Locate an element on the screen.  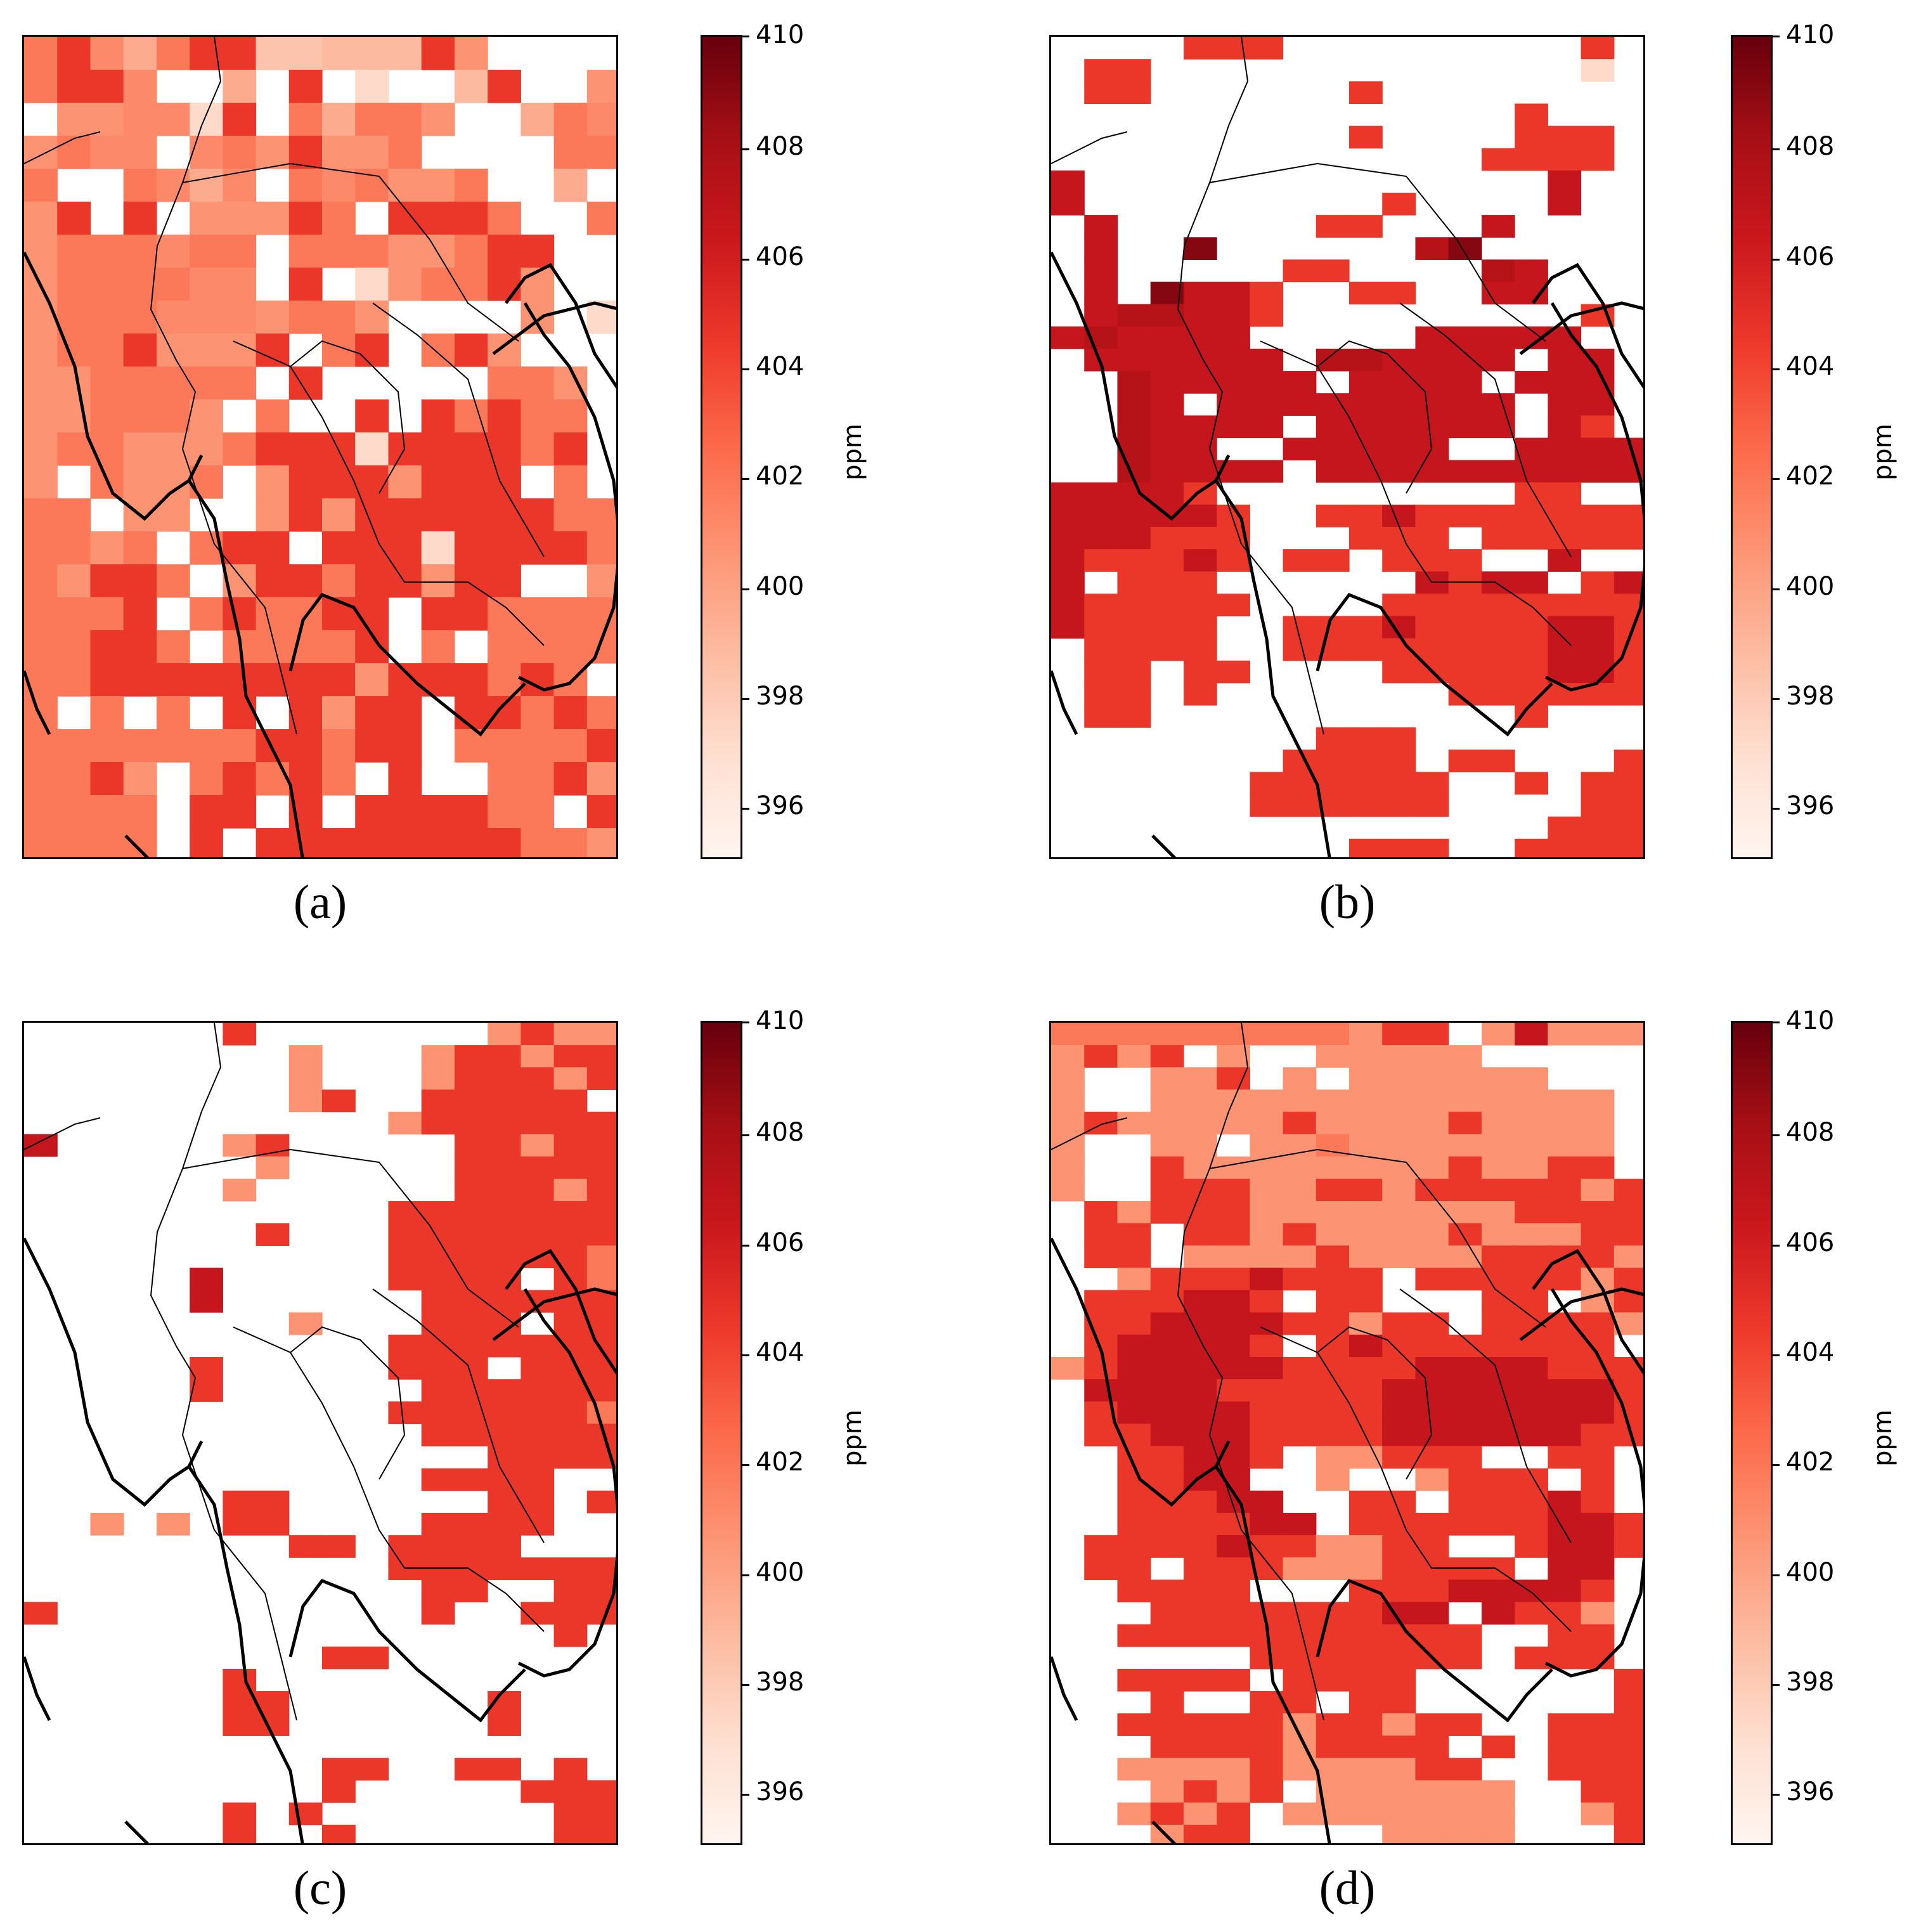
colorbar-c is located at coordinates (725, 1433).